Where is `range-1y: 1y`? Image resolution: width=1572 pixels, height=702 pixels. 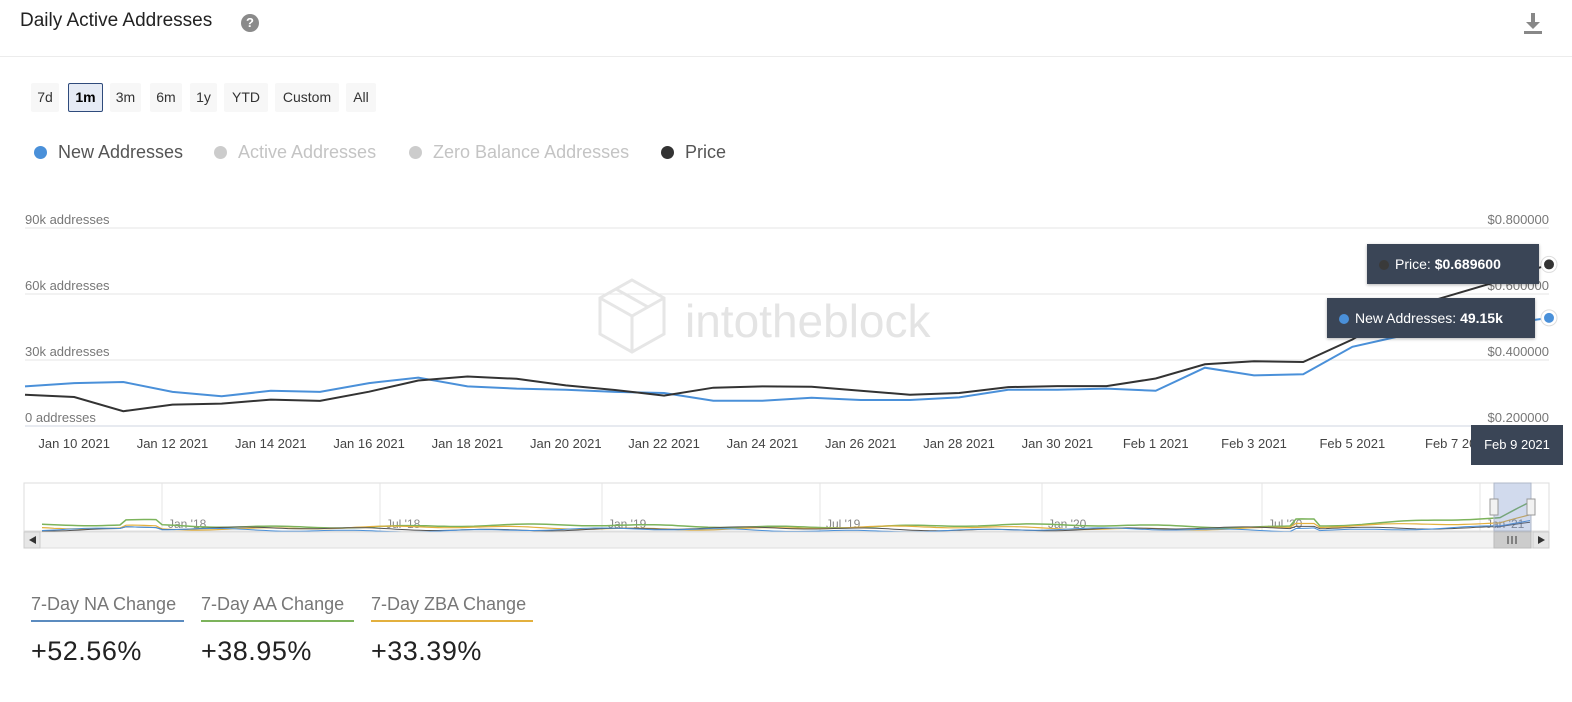 range-1y: 1y is located at coordinates (203, 97).